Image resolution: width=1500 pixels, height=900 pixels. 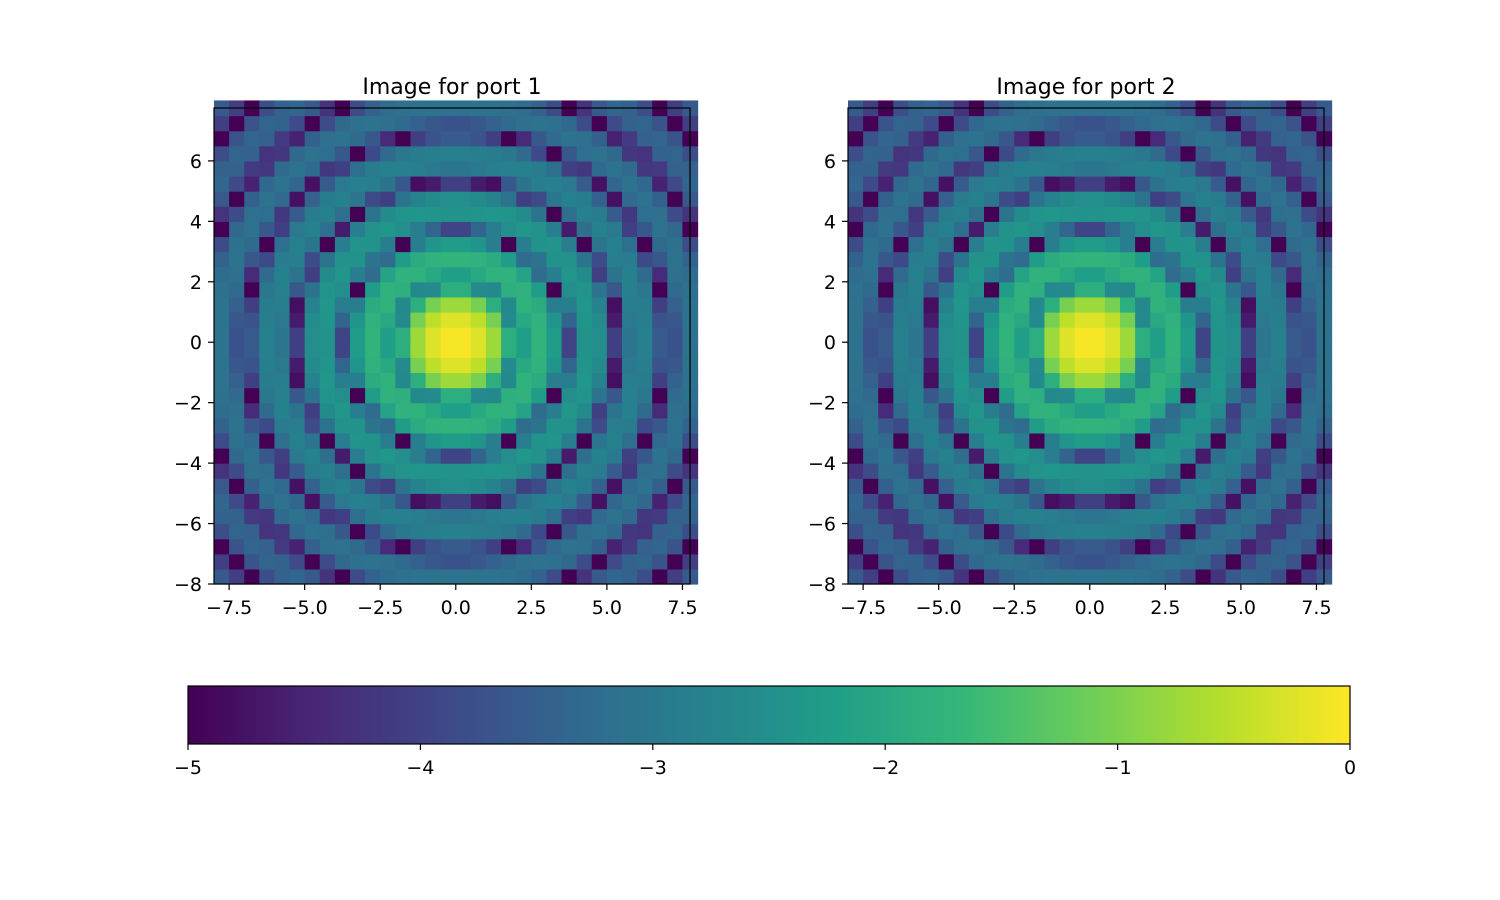 What do you see at coordinates (607, 608) in the screenshot?
I see `x-tick-label: 5.0` at bounding box center [607, 608].